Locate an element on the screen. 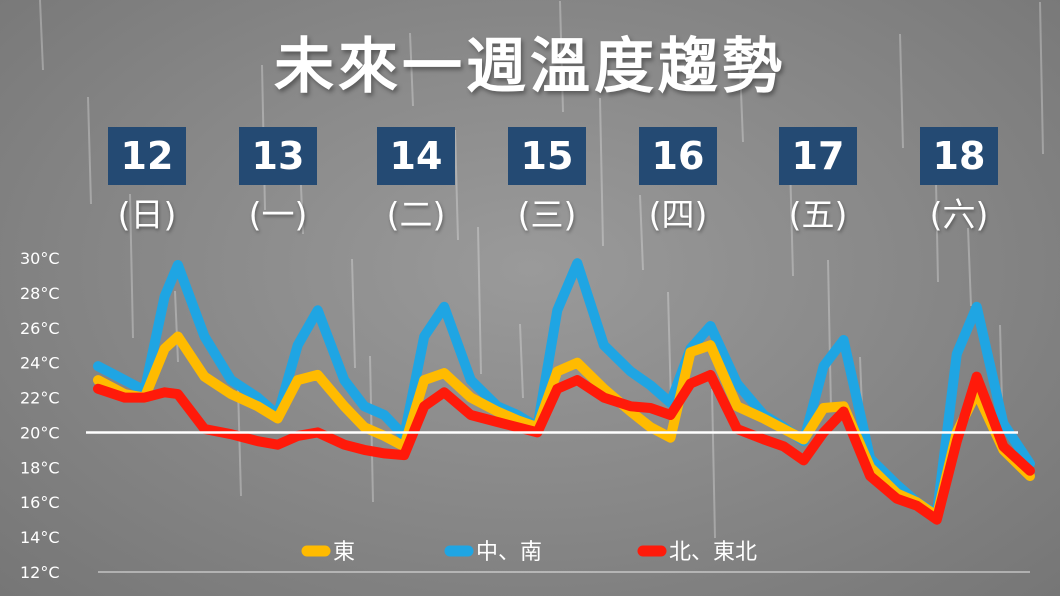  legend-label: 北、東北 is located at coordinates (713, 552).